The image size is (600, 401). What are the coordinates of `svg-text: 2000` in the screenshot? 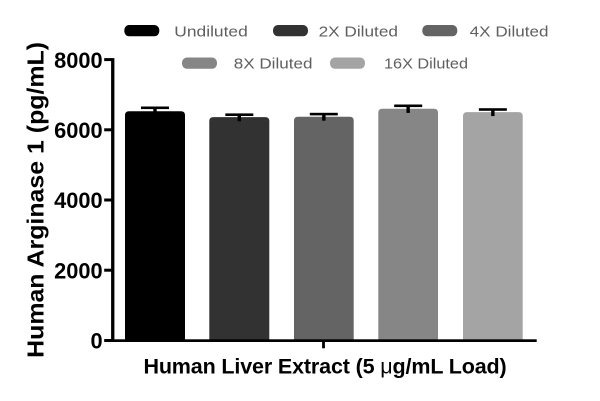 It's located at (78, 270).